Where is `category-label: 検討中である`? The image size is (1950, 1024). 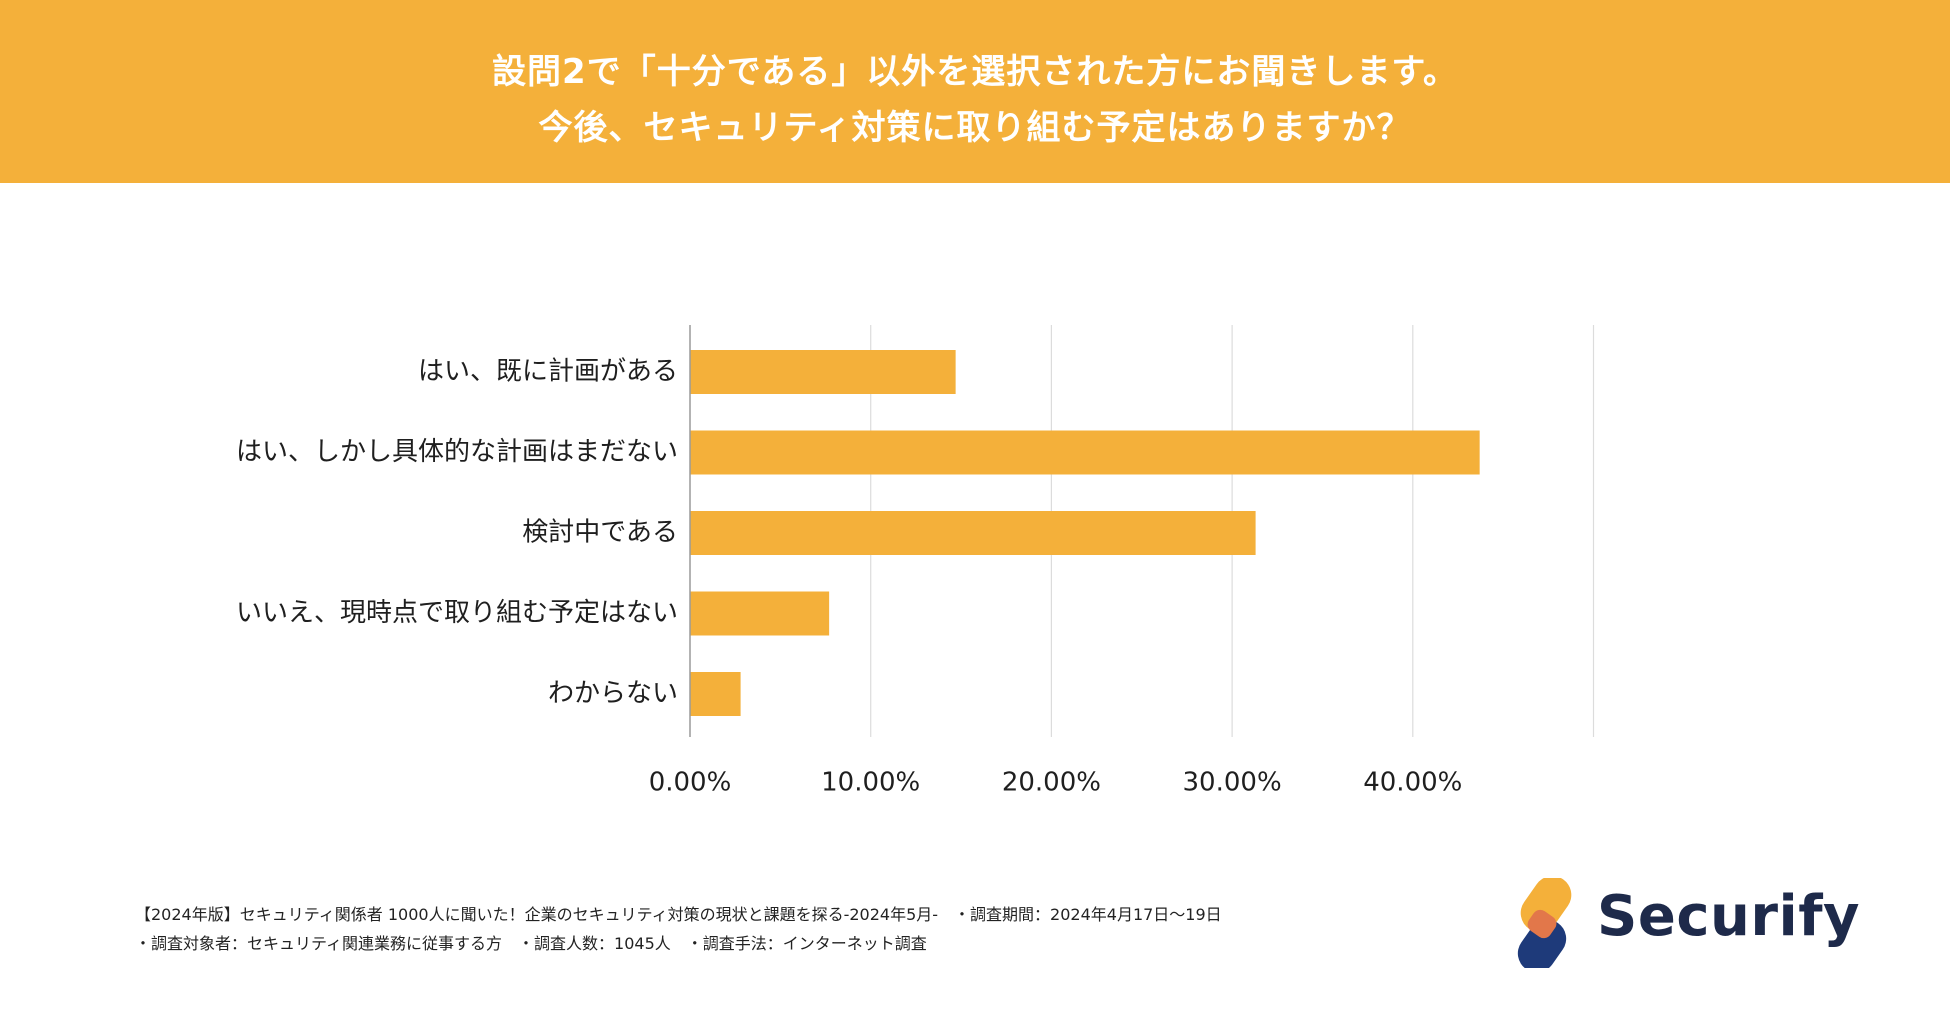
category-label: 検討中である is located at coordinates (600, 533).